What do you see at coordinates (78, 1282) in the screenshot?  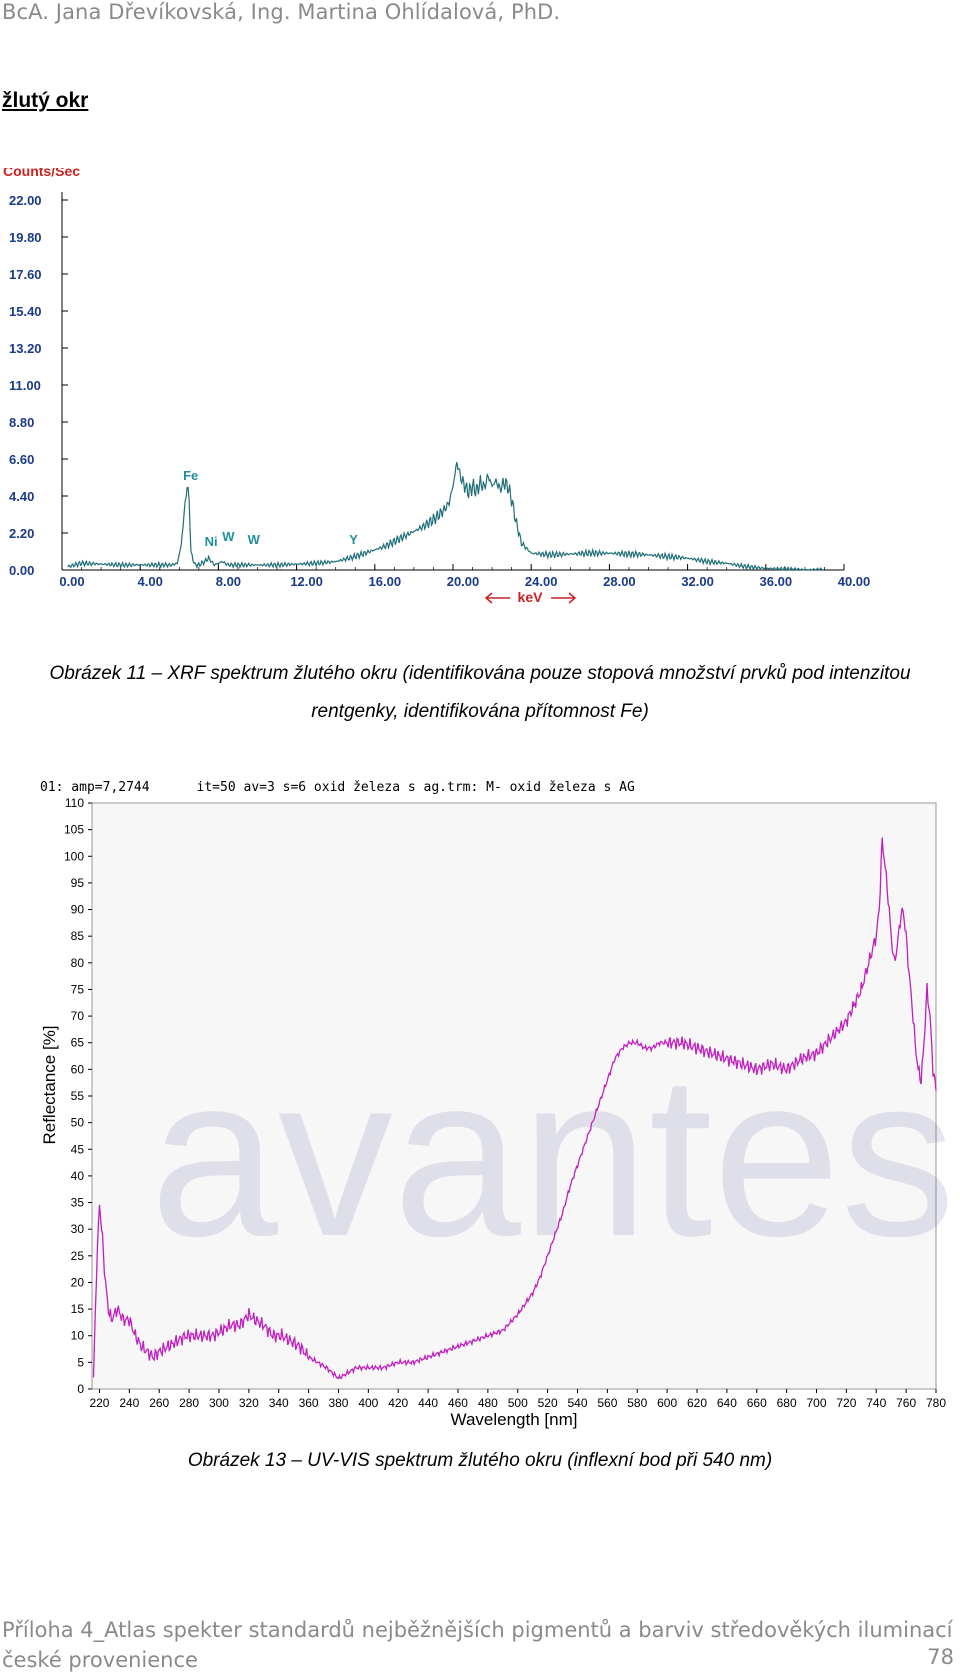 I see `uvvis-y-tick-label: 20` at bounding box center [78, 1282].